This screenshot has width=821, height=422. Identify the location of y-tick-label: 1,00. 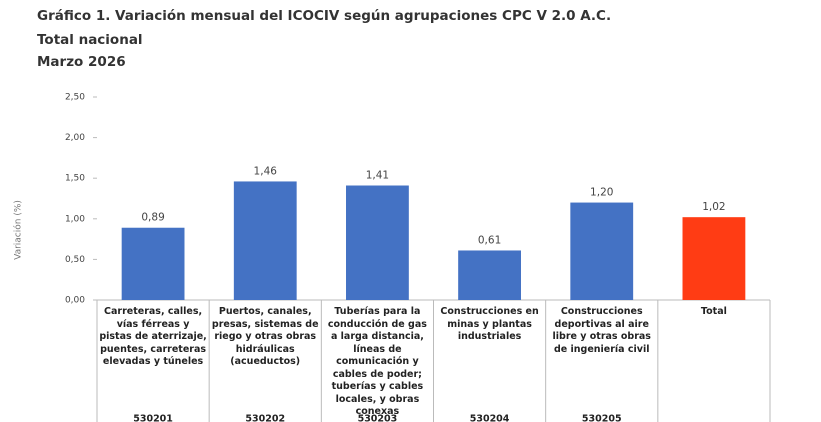
(75, 219).